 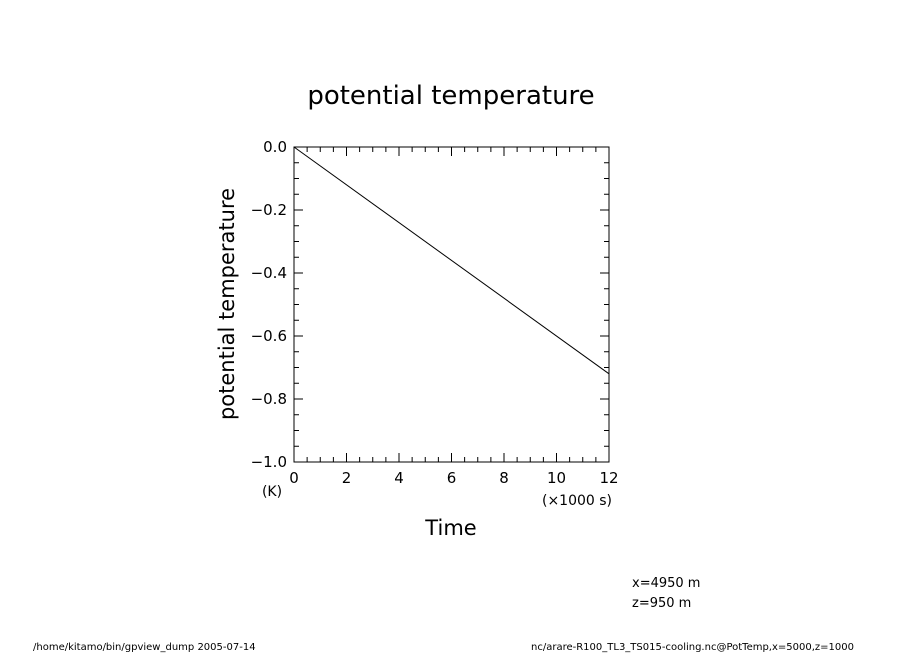 What do you see at coordinates (347, 478) in the screenshot?
I see `x-tick-label: 2` at bounding box center [347, 478].